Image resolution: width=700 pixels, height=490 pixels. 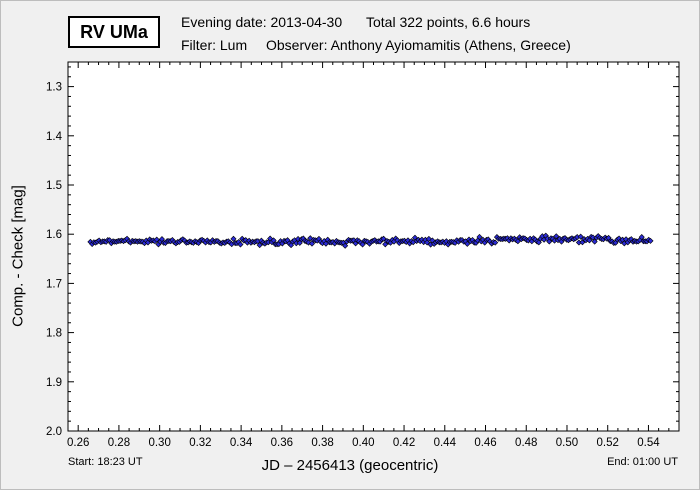 I want to click on y-tick-label: 1.9, so click(x=54, y=383).